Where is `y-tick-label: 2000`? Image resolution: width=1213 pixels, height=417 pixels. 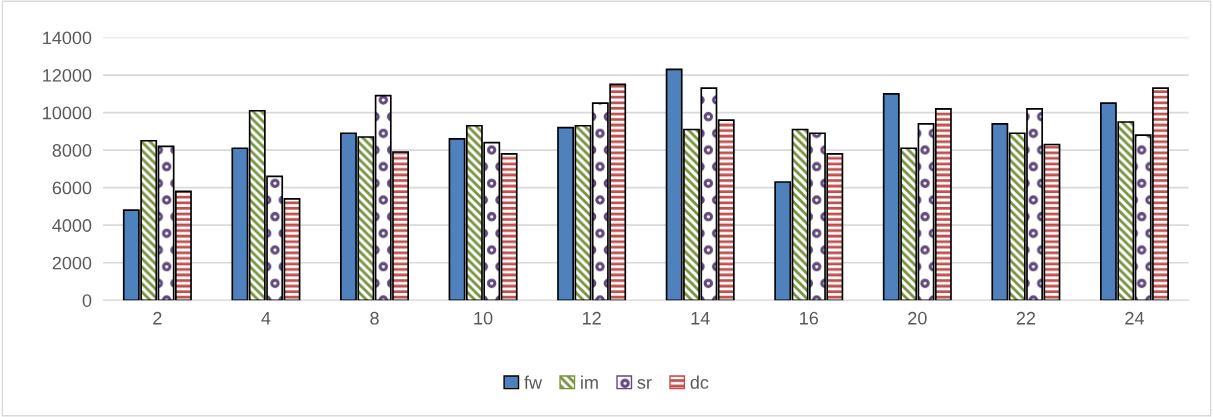
y-tick-label: 2000 is located at coordinates (72, 263).